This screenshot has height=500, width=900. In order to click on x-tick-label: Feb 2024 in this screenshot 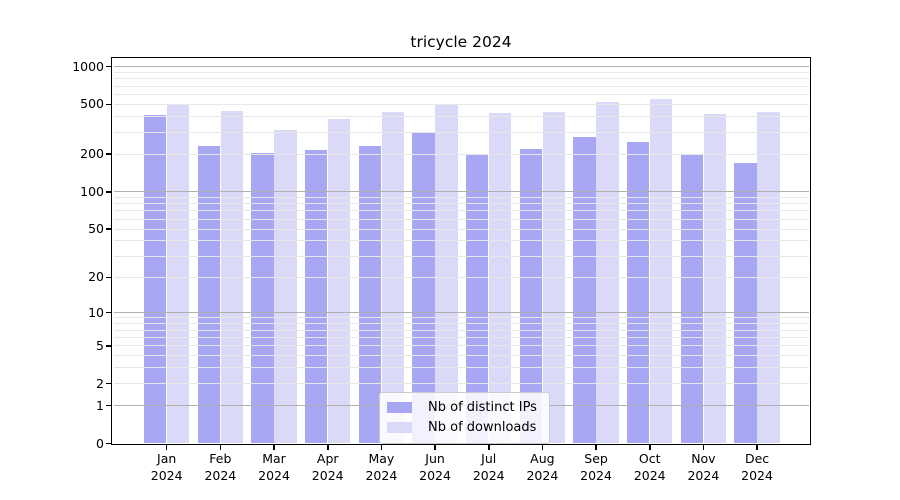, I will do `click(220, 467)`.